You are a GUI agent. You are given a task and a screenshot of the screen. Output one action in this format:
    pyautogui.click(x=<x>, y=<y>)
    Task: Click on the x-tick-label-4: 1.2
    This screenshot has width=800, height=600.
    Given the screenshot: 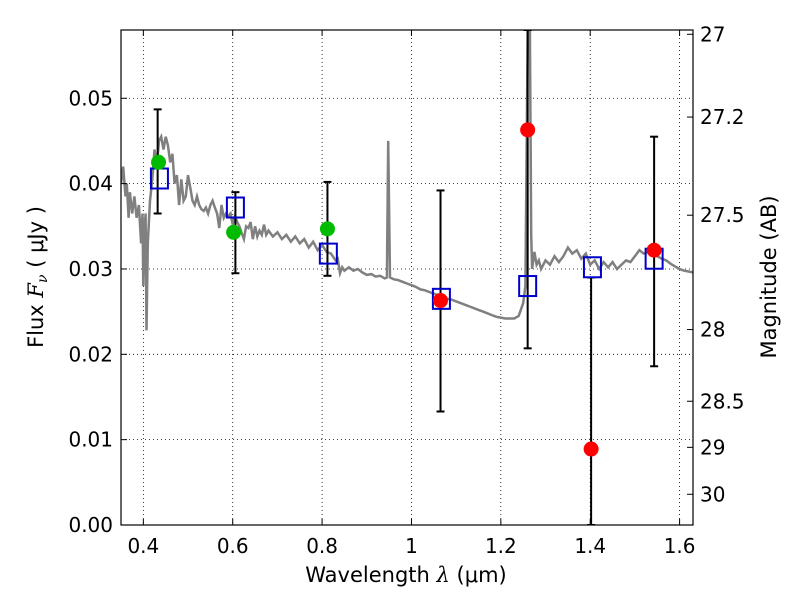 What is the action you would take?
    pyautogui.click(x=501, y=546)
    